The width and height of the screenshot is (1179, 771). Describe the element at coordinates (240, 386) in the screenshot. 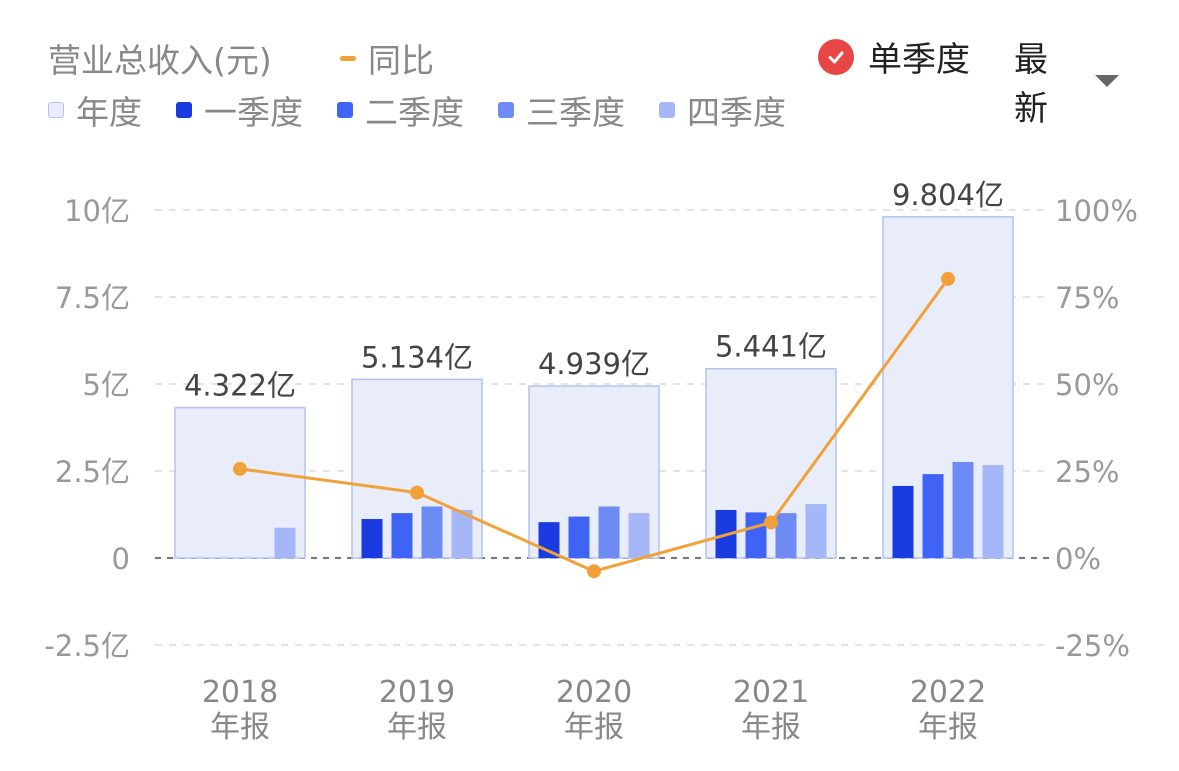

I see `annual-value-label: 4.322亿` at that location.